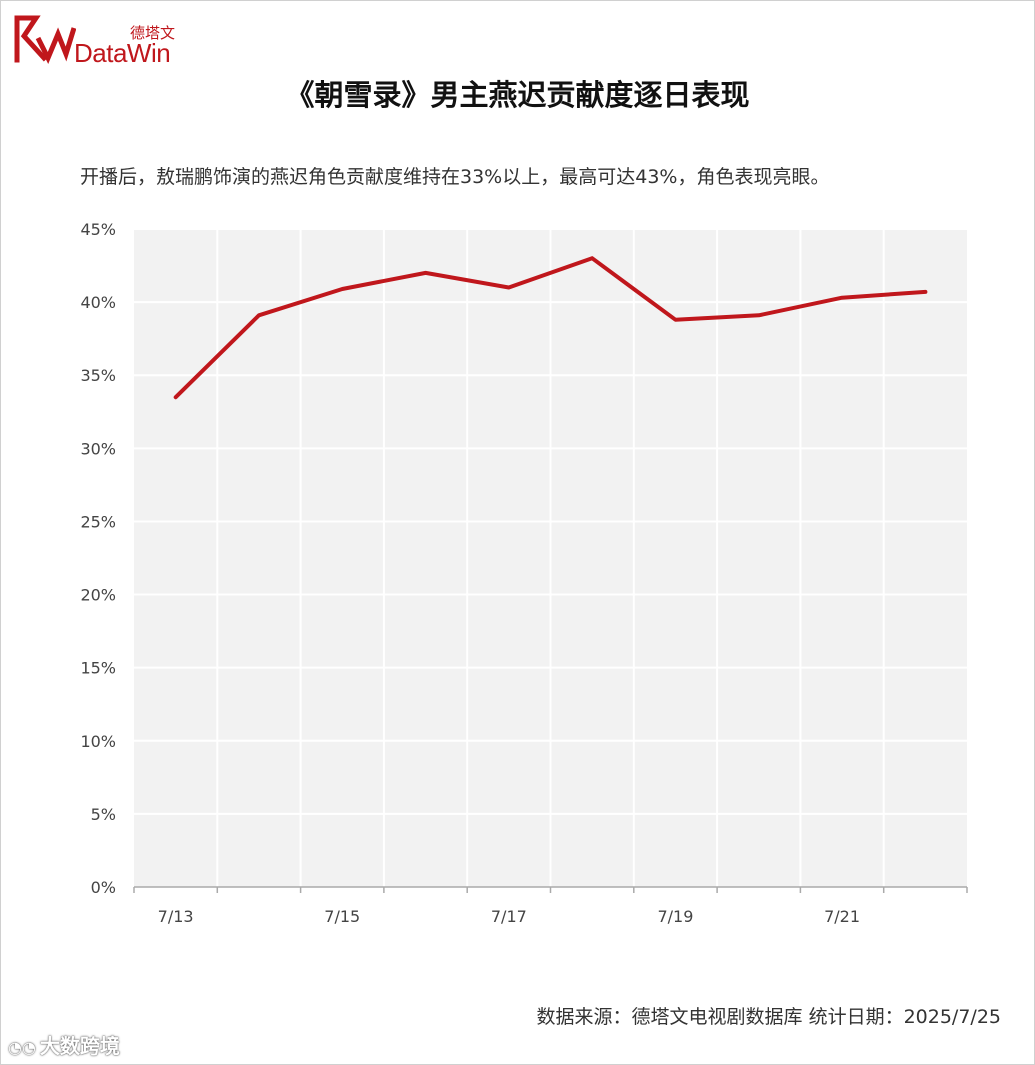 The height and width of the screenshot is (1065, 1035). I want to click on y-tick-label: 20%, so click(98, 595).